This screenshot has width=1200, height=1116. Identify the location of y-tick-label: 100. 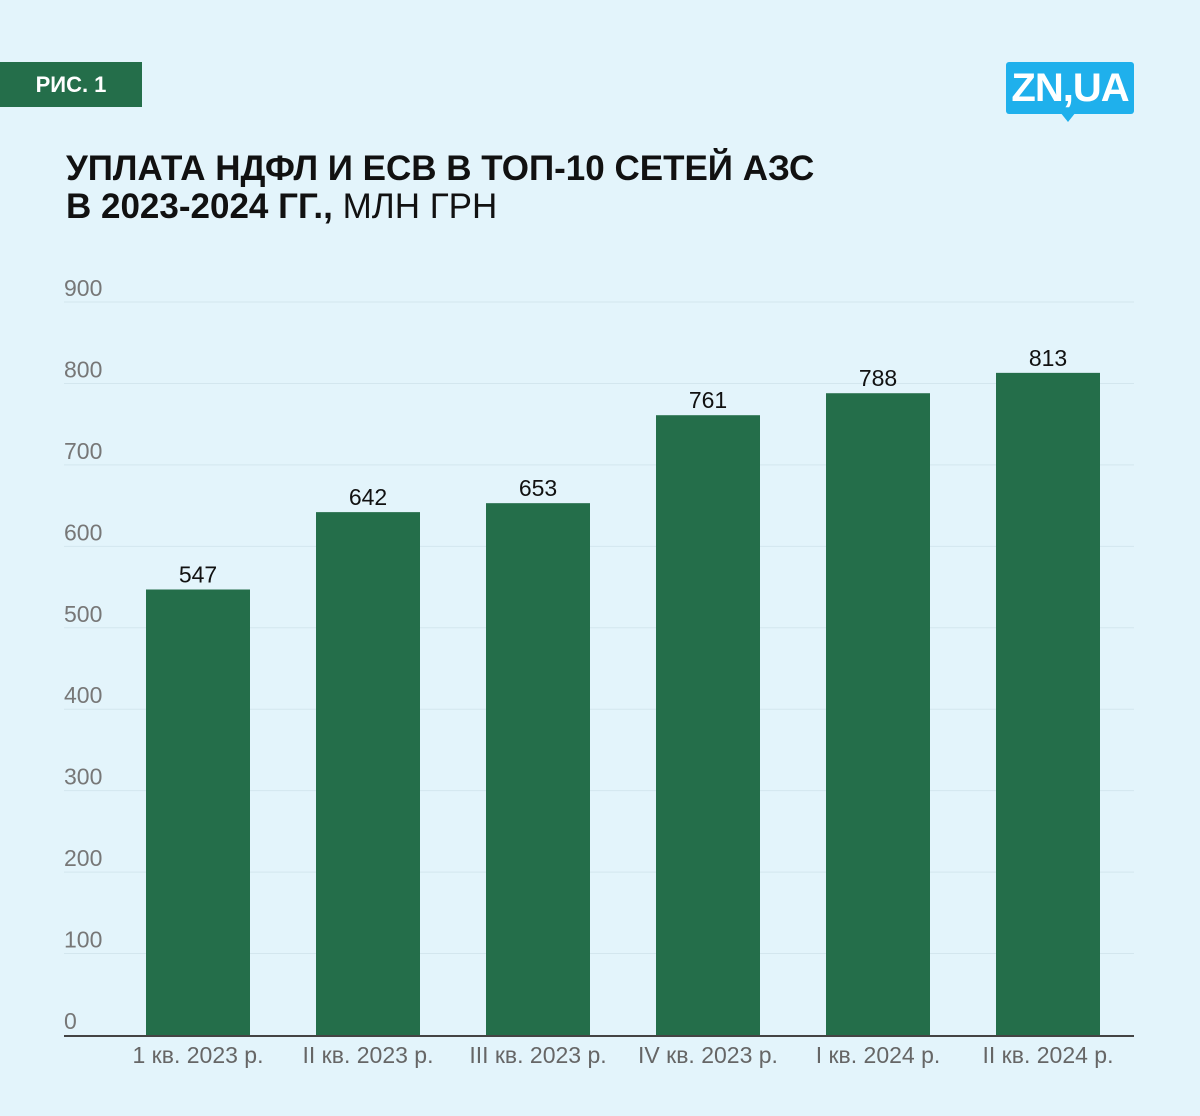
(83, 940).